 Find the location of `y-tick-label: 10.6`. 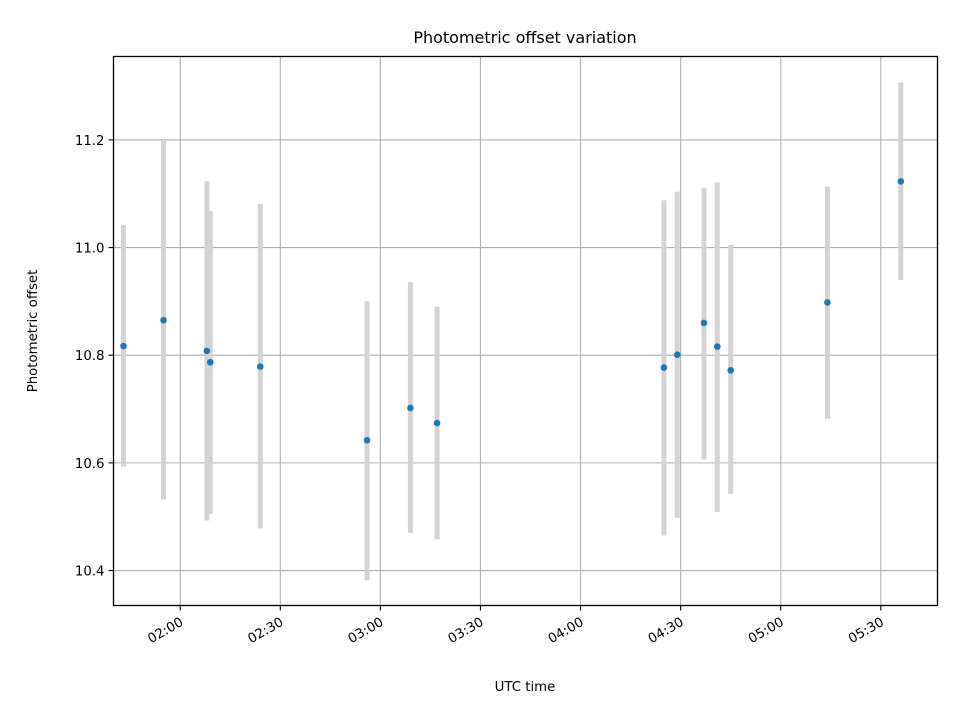

y-tick-label: 10.6 is located at coordinates (90, 464).